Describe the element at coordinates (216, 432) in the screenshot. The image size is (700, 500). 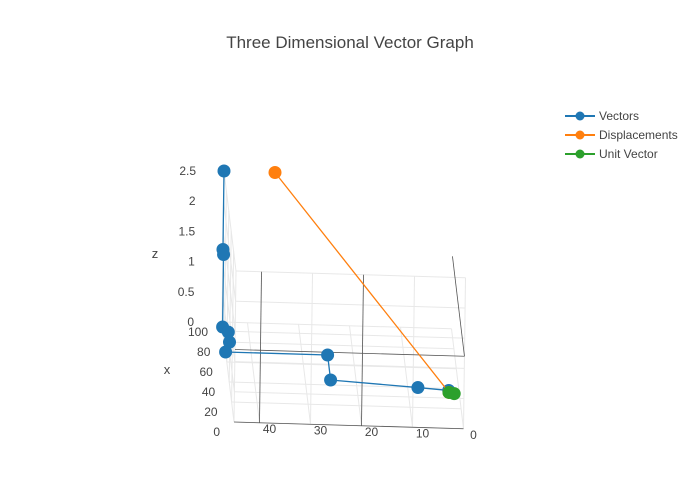
I see `x-tick-label: 0` at that location.